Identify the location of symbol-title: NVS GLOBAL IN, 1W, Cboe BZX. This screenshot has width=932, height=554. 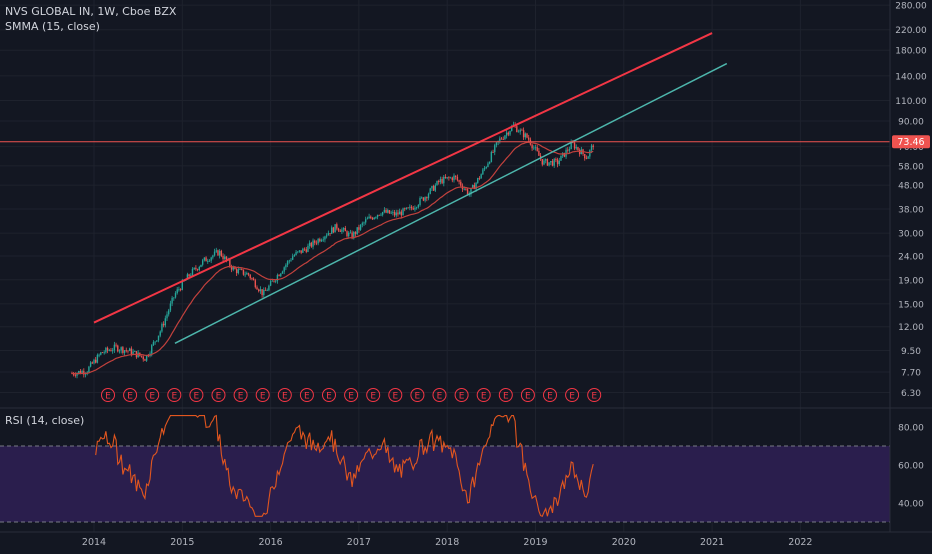
(91, 11).